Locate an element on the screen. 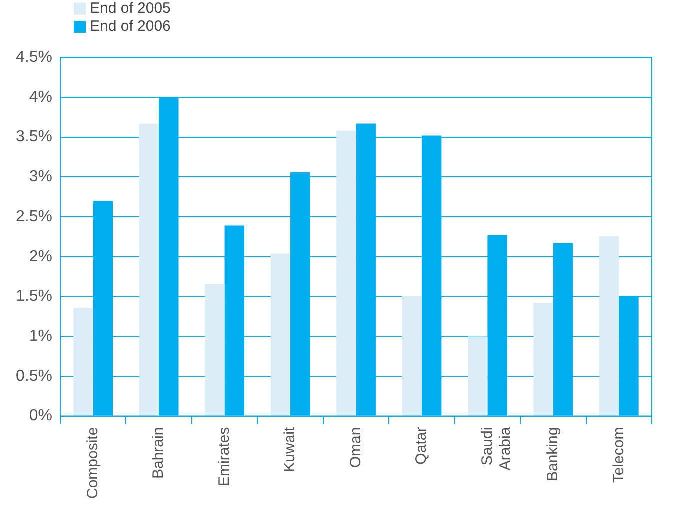 This screenshot has height=509, width=674. x-tick-label: Oman is located at coordinates (355, 447).